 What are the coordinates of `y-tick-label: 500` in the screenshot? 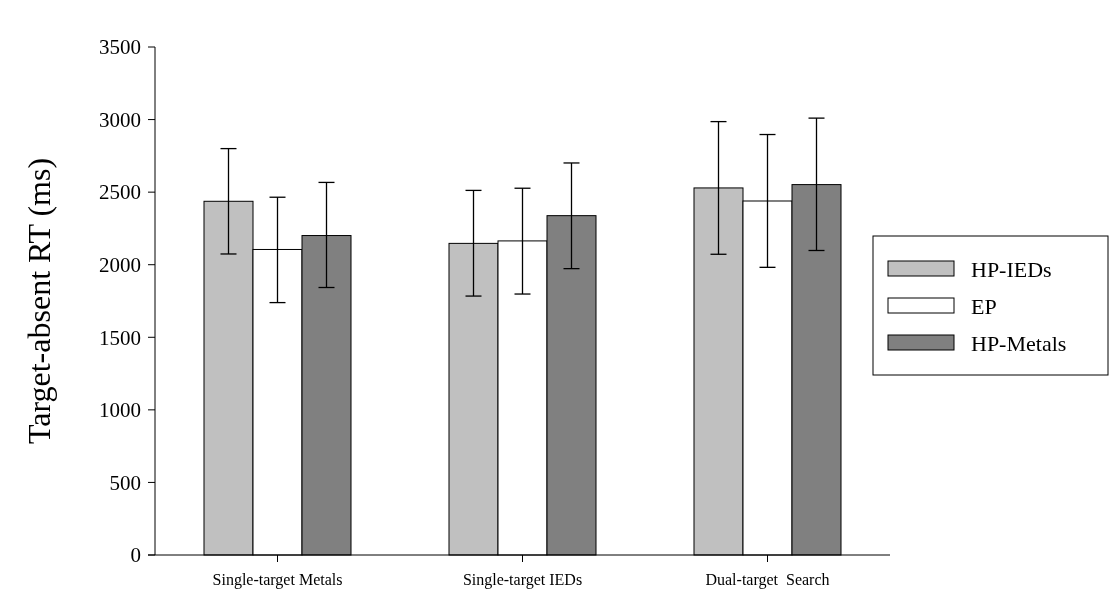 It's located at (125, 482).